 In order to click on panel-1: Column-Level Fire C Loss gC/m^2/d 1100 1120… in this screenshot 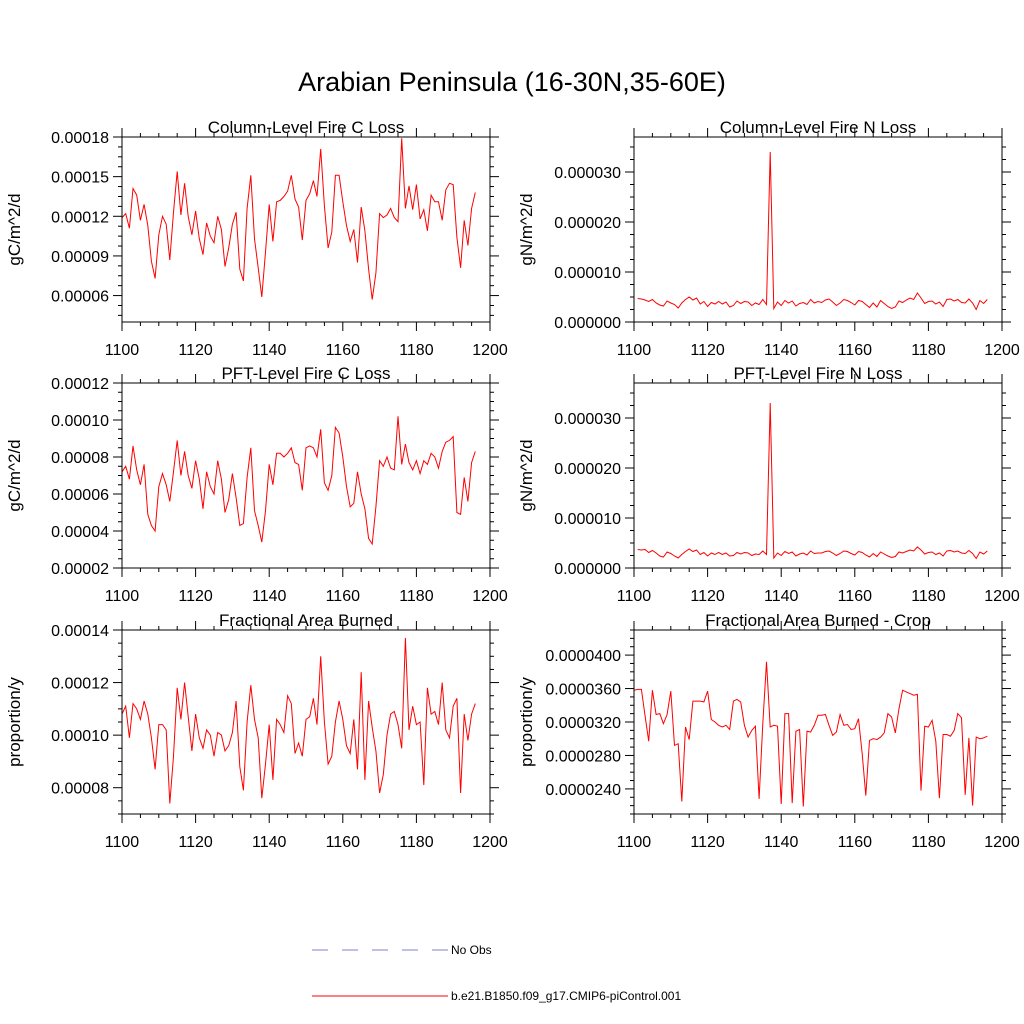, I will do `click(256, 238)`.